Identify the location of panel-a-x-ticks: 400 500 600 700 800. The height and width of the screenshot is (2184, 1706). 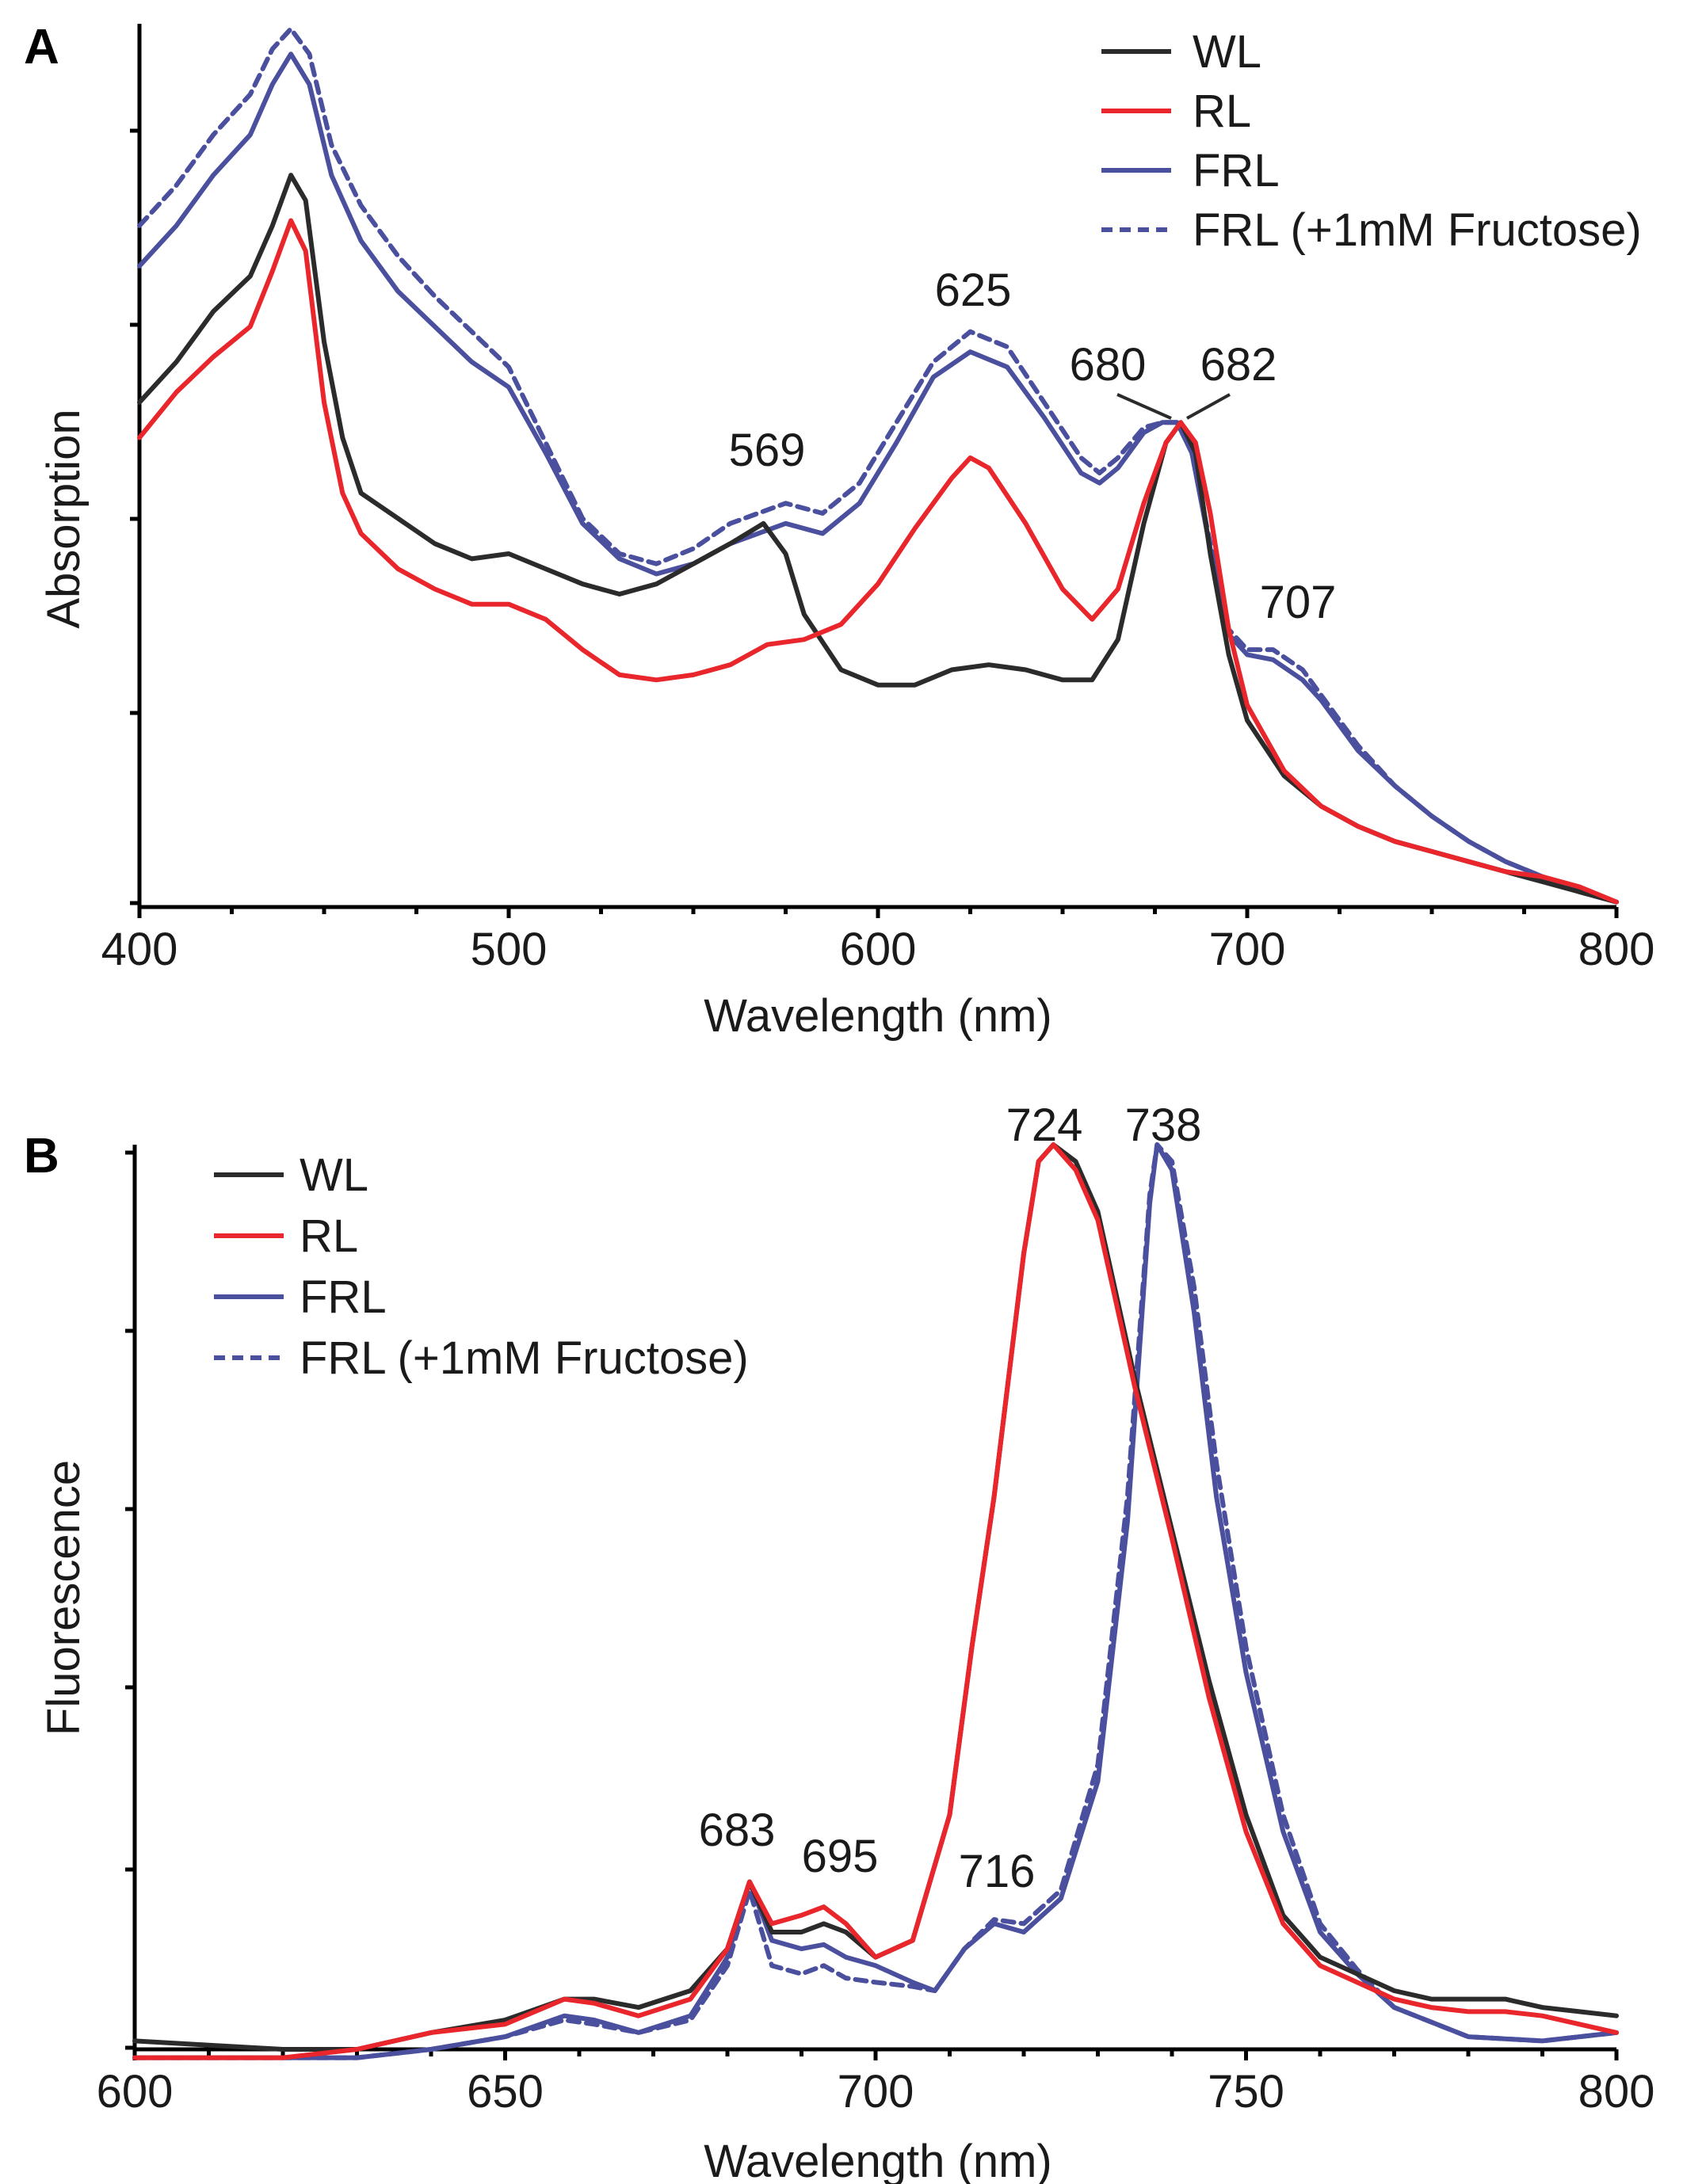
(878, 941).